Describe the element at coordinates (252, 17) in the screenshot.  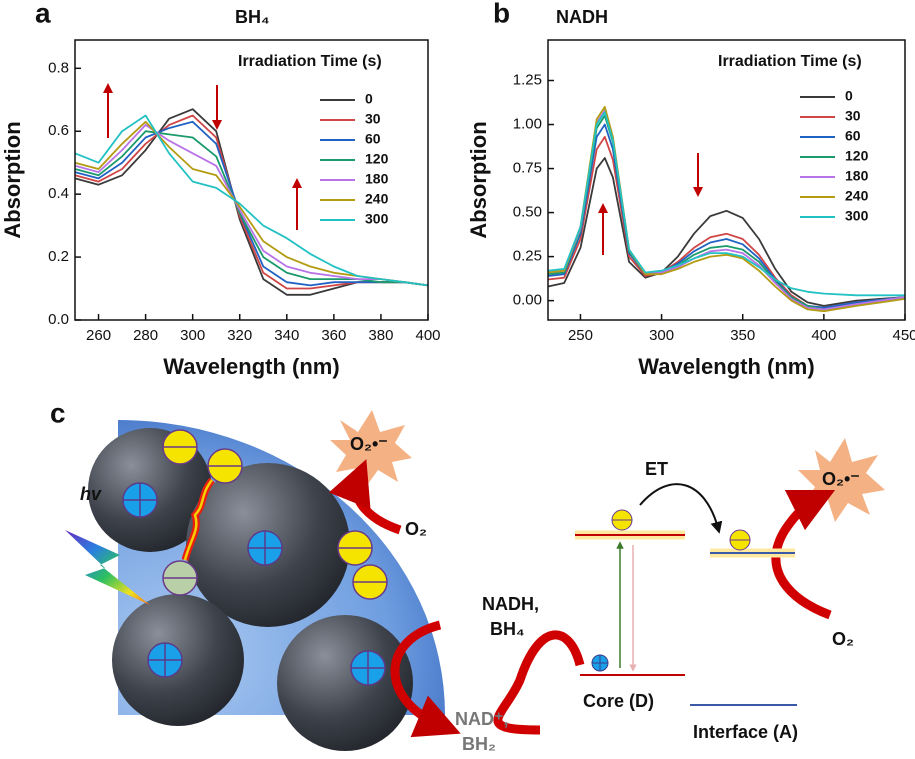
I see `chart-title: BH₄` at that location.